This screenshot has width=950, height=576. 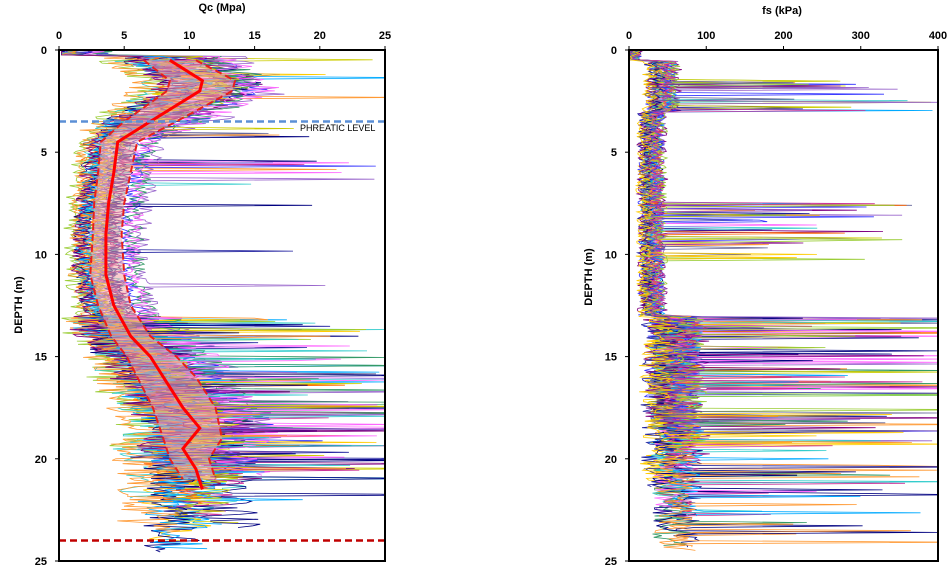 I want to click on qc-x-tick-label: 20, so click(x=320, y=36).